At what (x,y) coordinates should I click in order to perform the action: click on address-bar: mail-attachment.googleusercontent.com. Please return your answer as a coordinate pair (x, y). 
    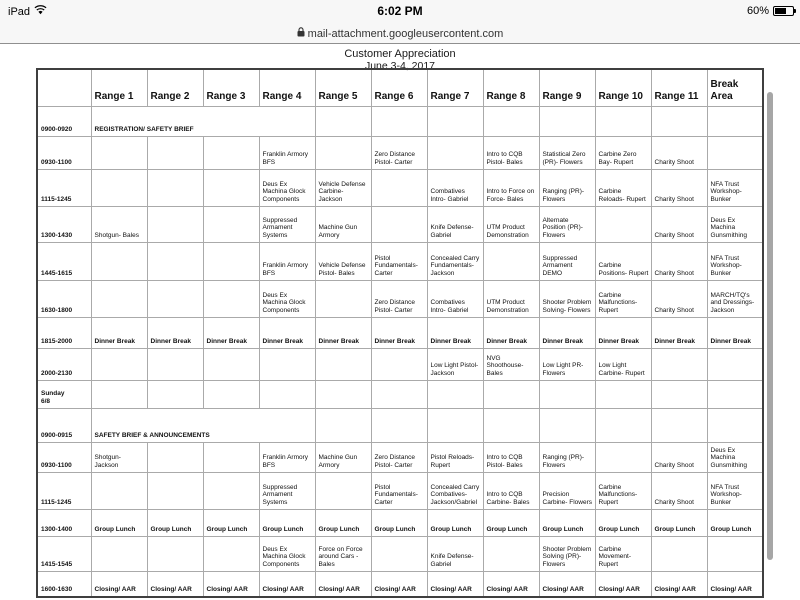
    Looking at the image, I should click on (400, 34).